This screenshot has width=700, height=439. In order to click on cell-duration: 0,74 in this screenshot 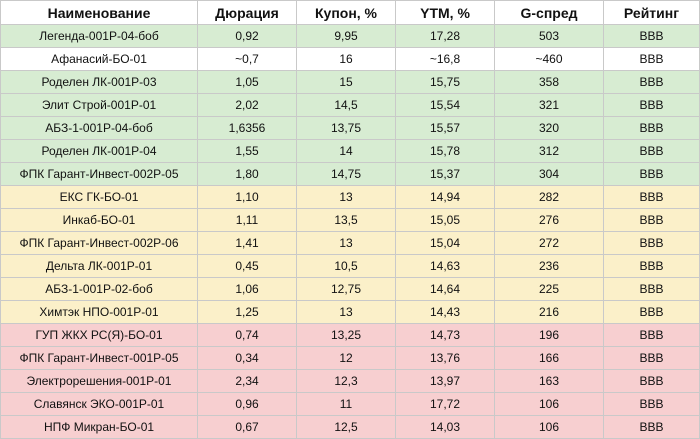, I will do `click(247, 335)`.